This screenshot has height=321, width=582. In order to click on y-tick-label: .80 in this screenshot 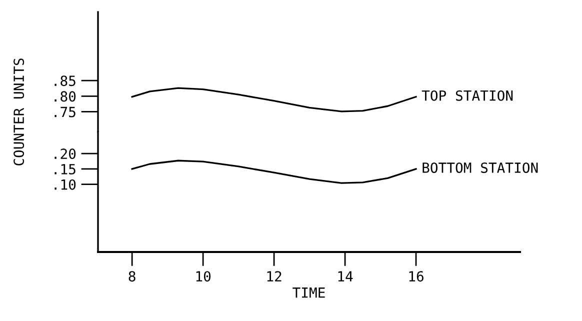, I will do `click(65, 96)`.